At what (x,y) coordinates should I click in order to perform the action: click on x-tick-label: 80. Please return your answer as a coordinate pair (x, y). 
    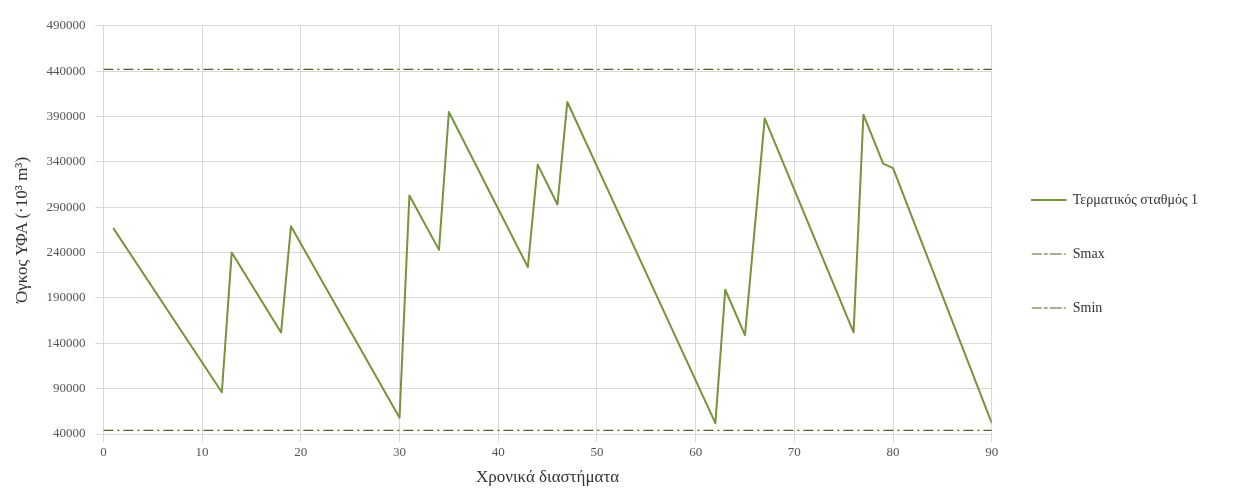
    Looking at the image, I should click on (893, 452).